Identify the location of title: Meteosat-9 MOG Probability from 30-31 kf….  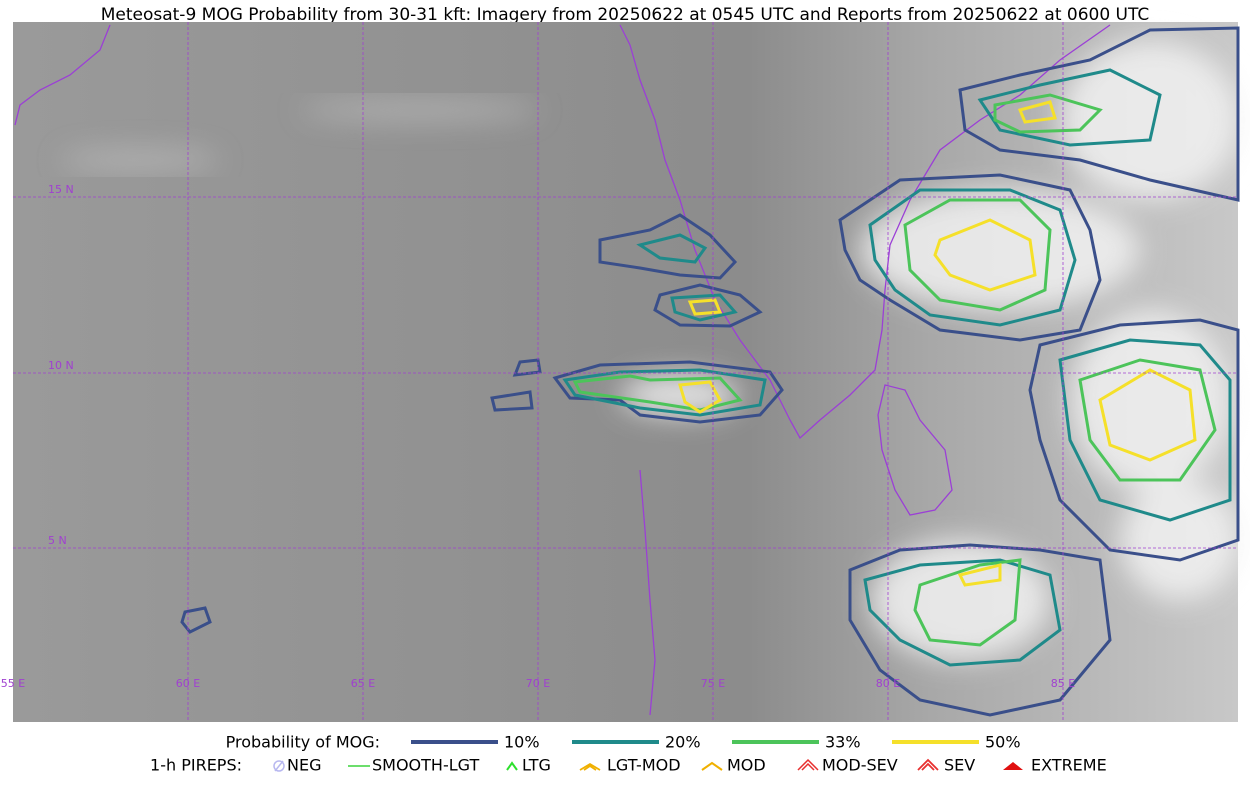
(625, 15).